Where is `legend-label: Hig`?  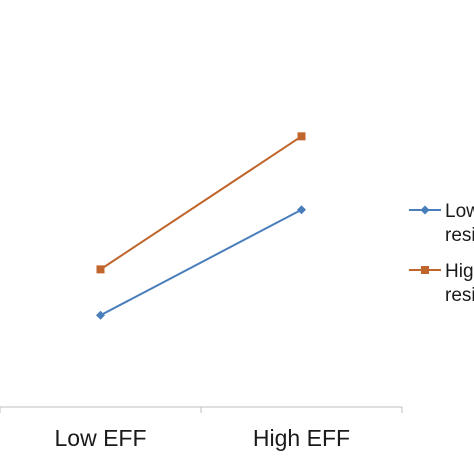 legend-label: Hig is located at coordinates (459, 271).